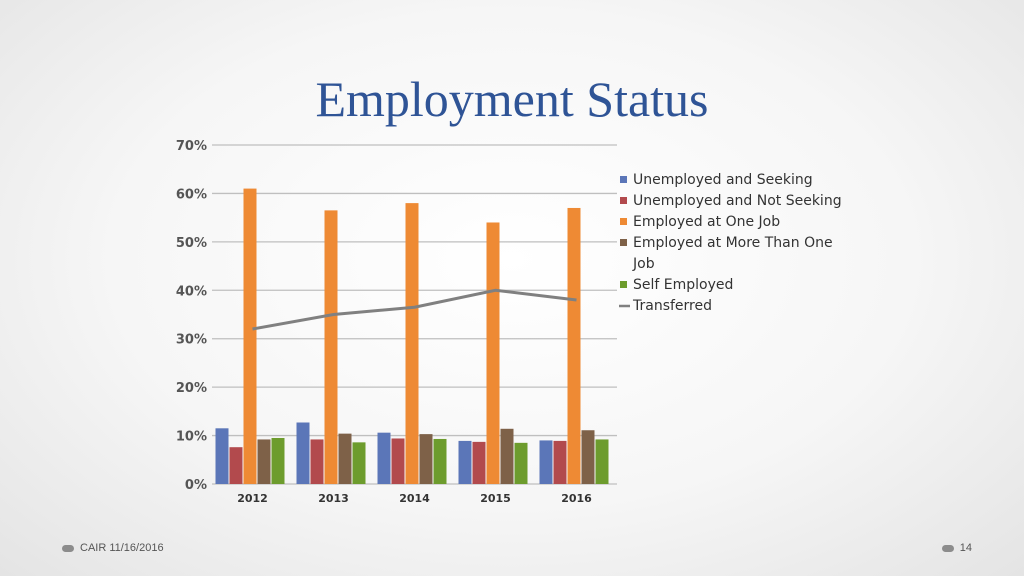 The height and width of the screenshot is (576, 1024). Describe the element at coordinates (191, 437) in the screenshot. I see `y-tick-label: 10%` at that location.